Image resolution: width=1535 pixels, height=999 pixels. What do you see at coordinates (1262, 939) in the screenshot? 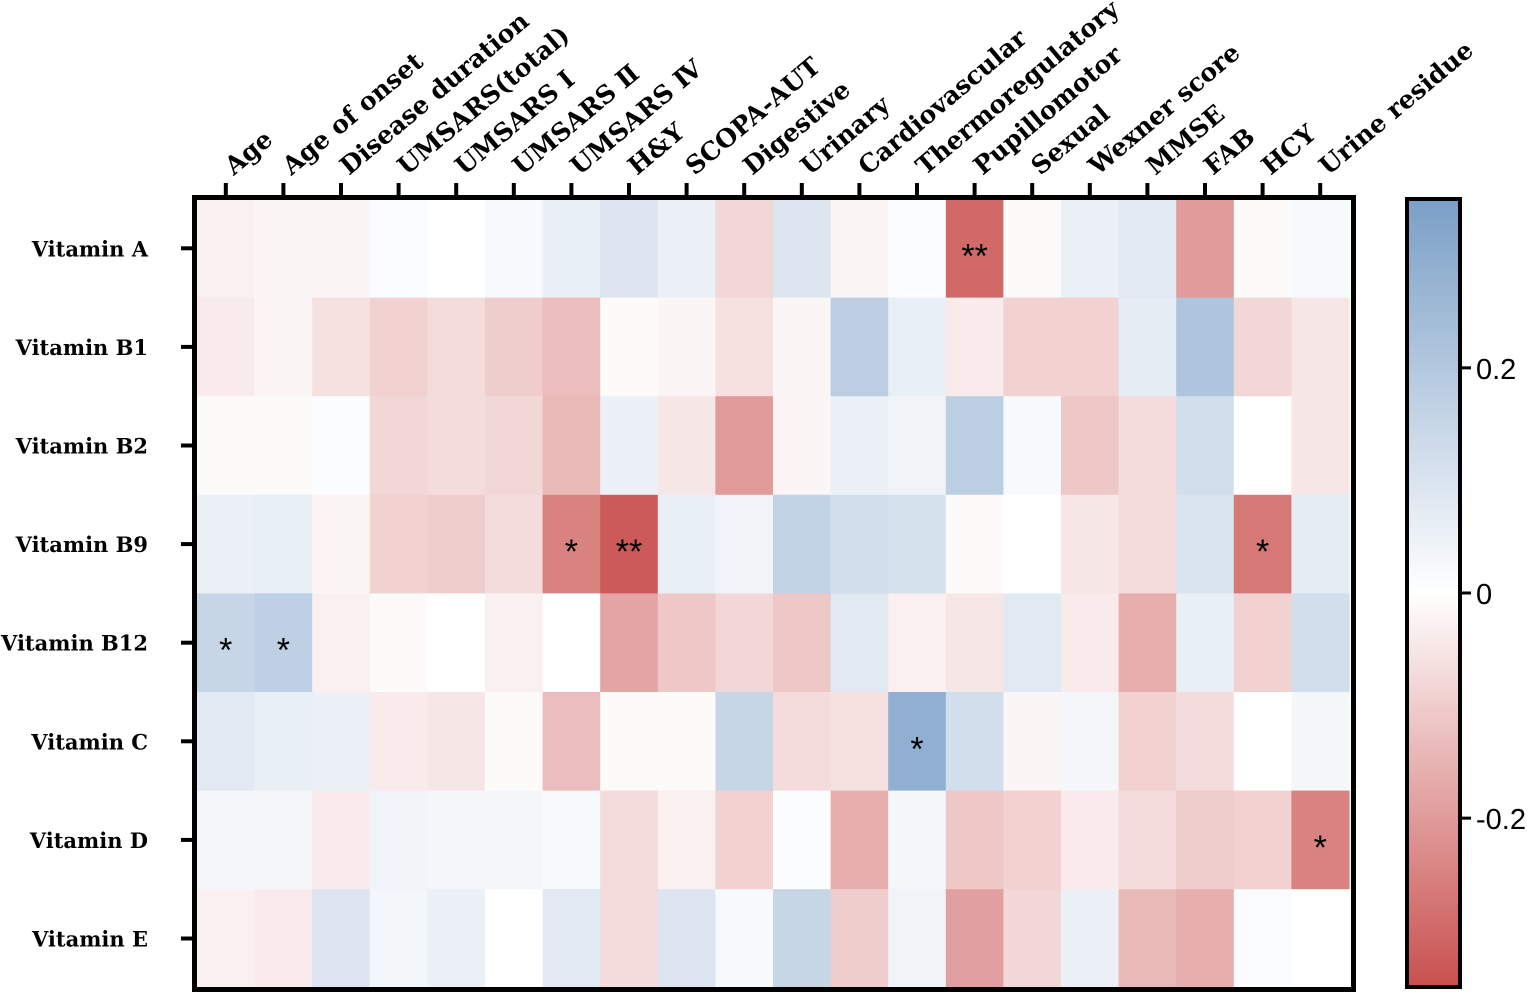
I see `heatmap-cell-vitamin-e-hcy` at bounding box center [1262, 939].